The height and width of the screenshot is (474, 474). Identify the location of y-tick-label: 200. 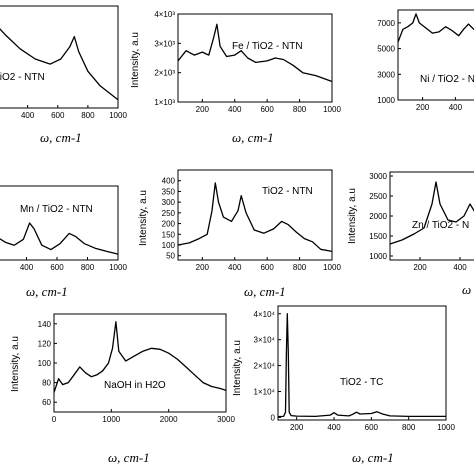
(169, 224).